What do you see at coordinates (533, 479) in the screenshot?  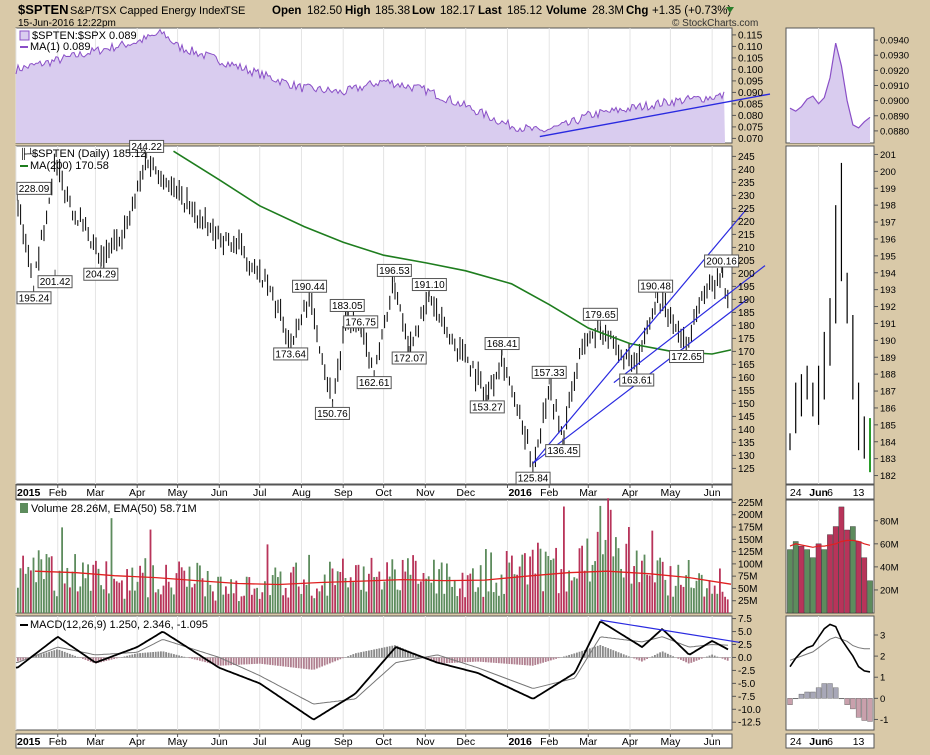 I see `price-label: 125.84` at bounding box center [533, 479].